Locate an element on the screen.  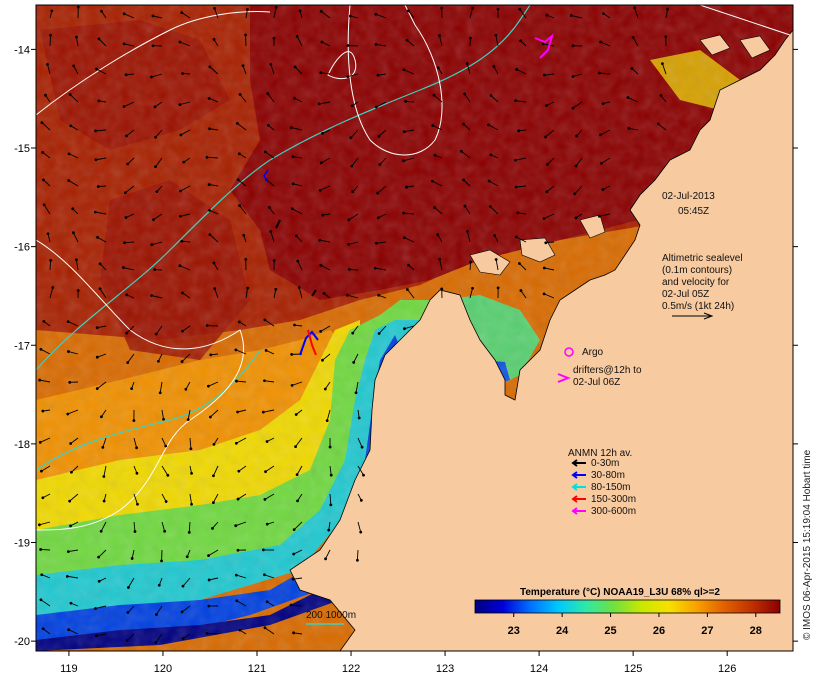
x-tick-label: 120 is located at coordinates (163, 669).